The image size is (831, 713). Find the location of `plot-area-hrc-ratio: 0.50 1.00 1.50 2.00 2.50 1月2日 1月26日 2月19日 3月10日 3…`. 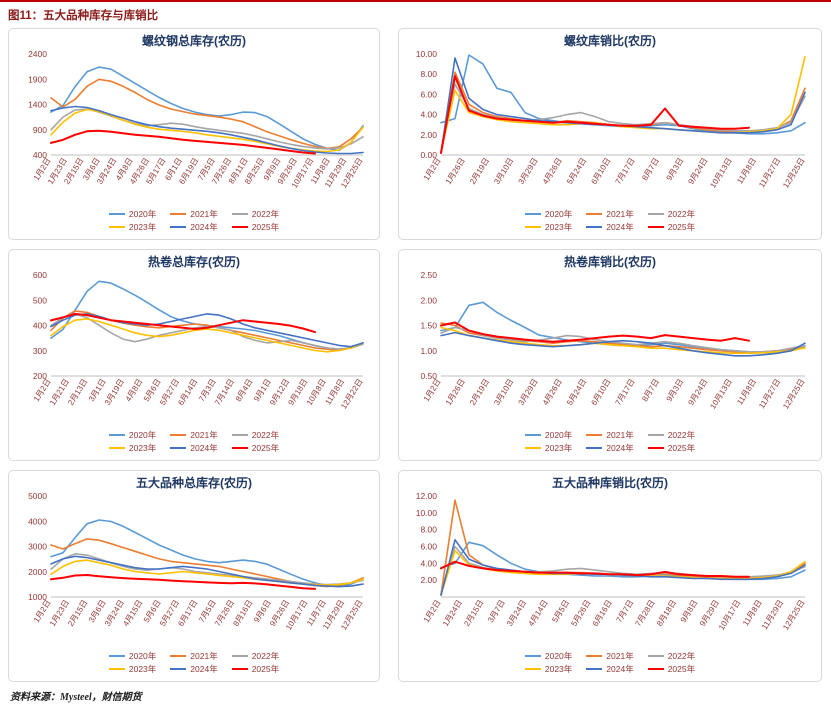

plot-area-hrc-ratio: 0.50 1.00 1.50 2.00 2.50 1月2日 1月26日 2月19日 3月10日 3… is located at coordinates (613, 340).